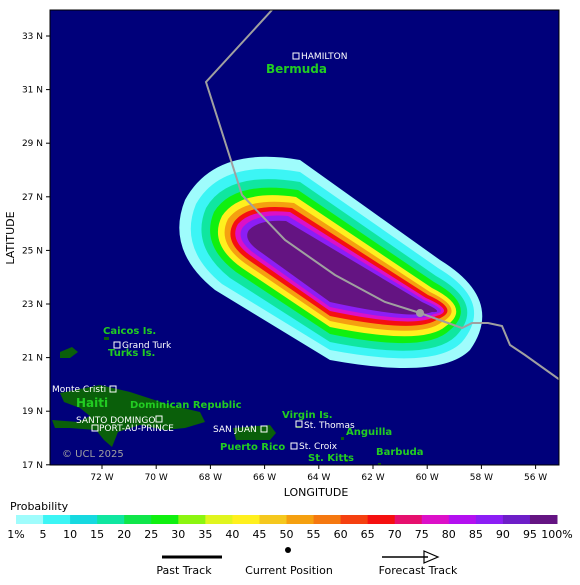 This screenshot has height=585, width=580. Describe the element at coordinates (79, 390) in the screenshot. I see `city-label: Monte Cristi` at that location.